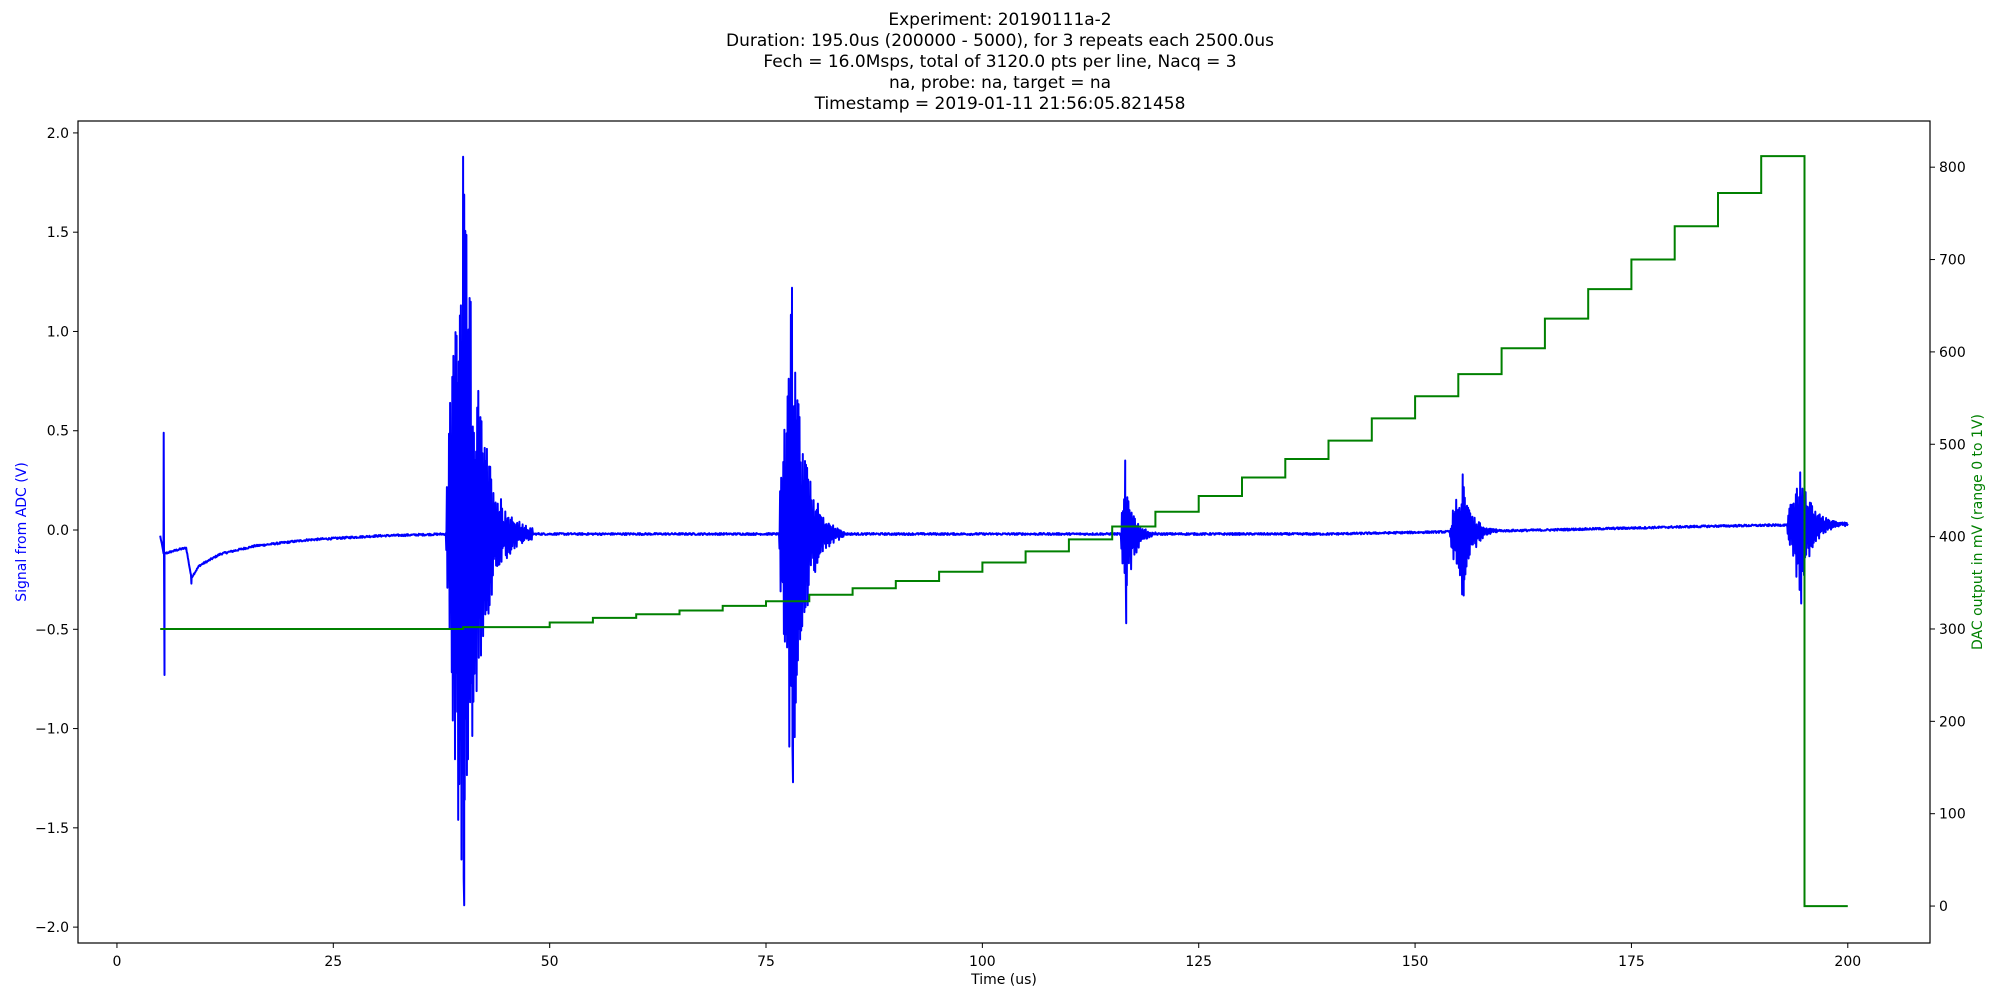 Image resolution: width=2000 pixels, height=1000 pixels. I want to click on y-right-tick-label: 0, so click(1943, 907).